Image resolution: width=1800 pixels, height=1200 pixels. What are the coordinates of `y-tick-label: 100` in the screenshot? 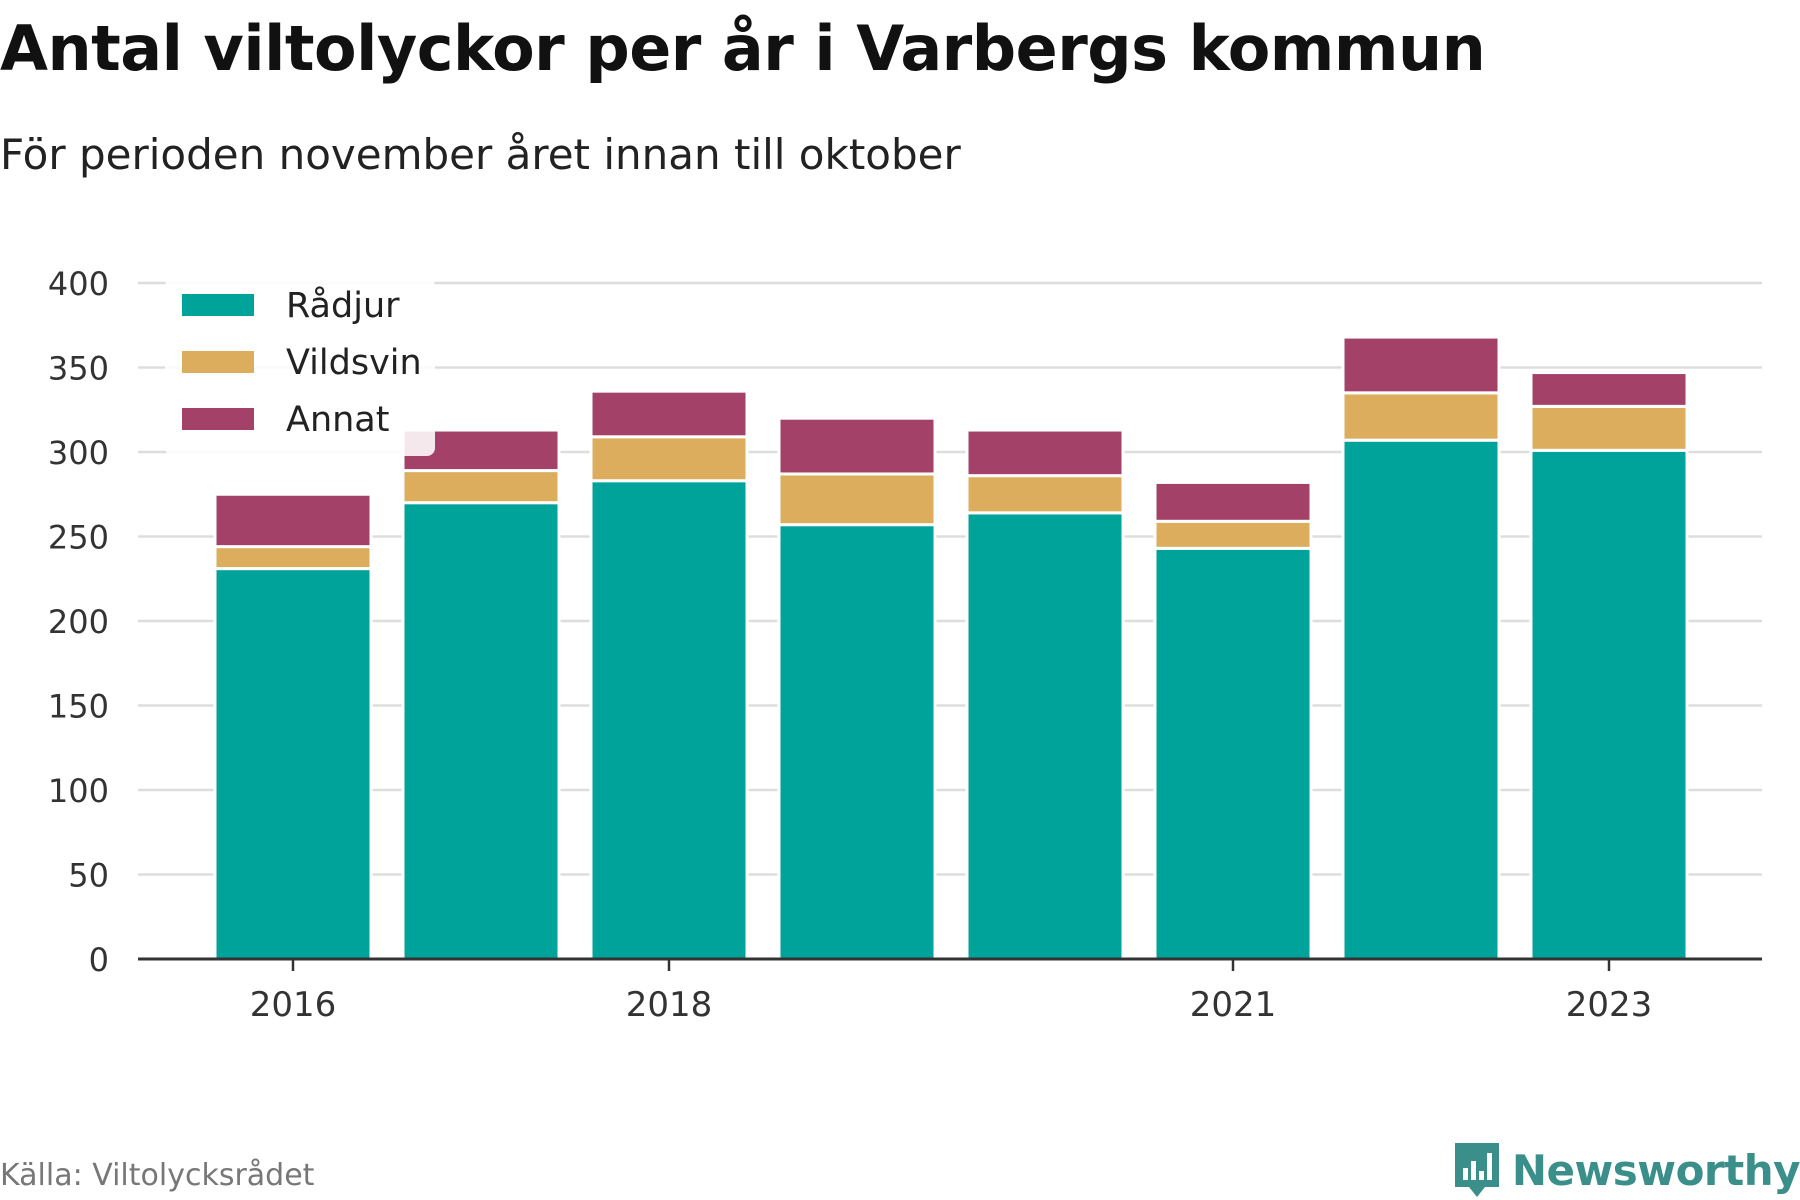 It's located at (78, 791).